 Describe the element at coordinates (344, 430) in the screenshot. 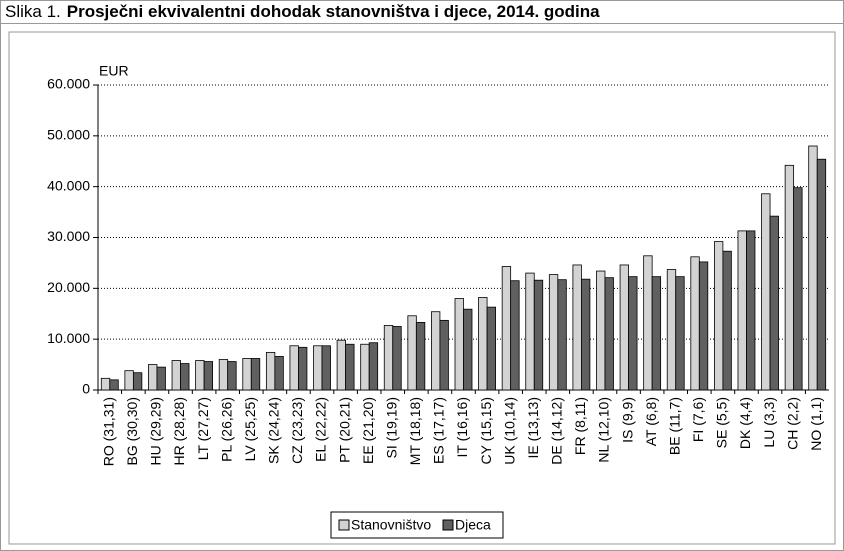

I see `x-tick-label: PT (20,21)` at that location.